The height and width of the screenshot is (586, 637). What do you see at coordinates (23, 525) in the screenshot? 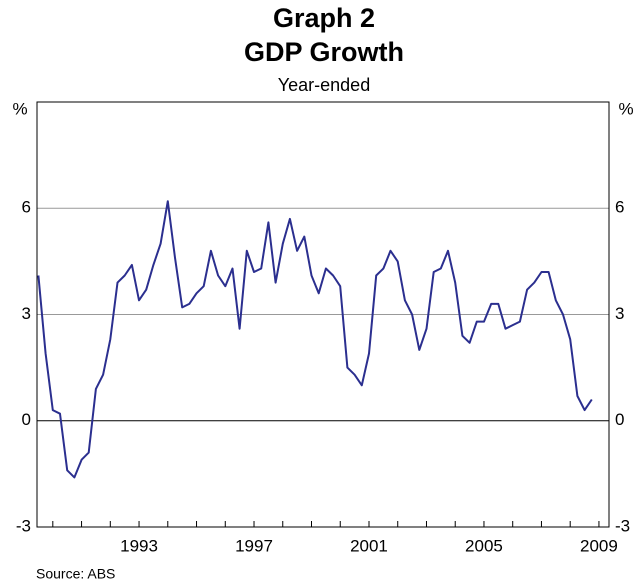
I see `y-tick-label: -3` at bounding box center [23, 525].